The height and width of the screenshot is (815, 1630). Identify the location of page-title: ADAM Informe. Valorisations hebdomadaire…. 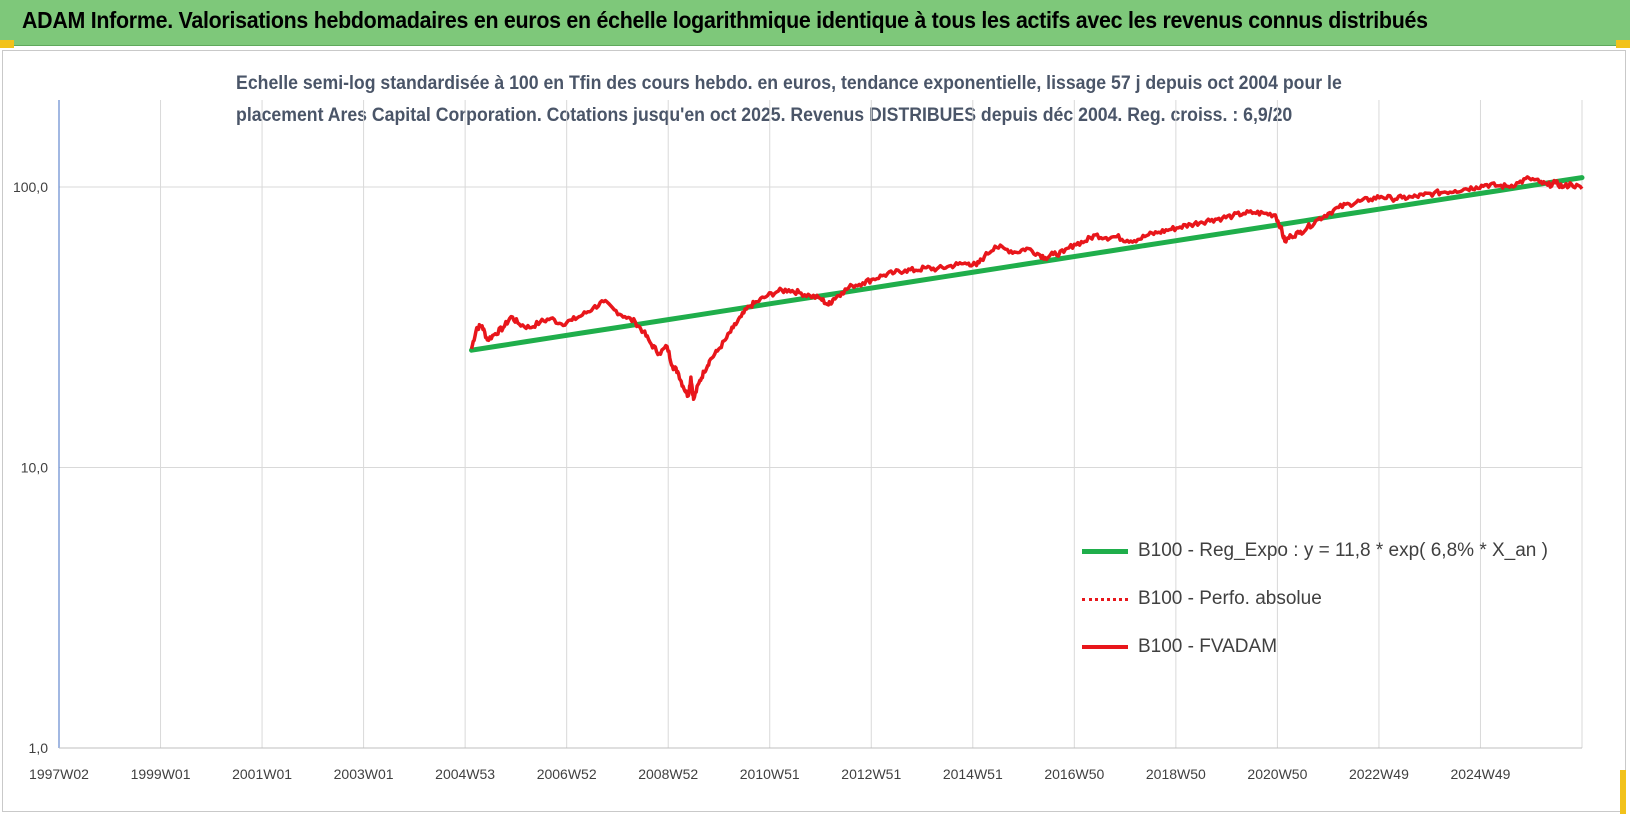
(725, 20).